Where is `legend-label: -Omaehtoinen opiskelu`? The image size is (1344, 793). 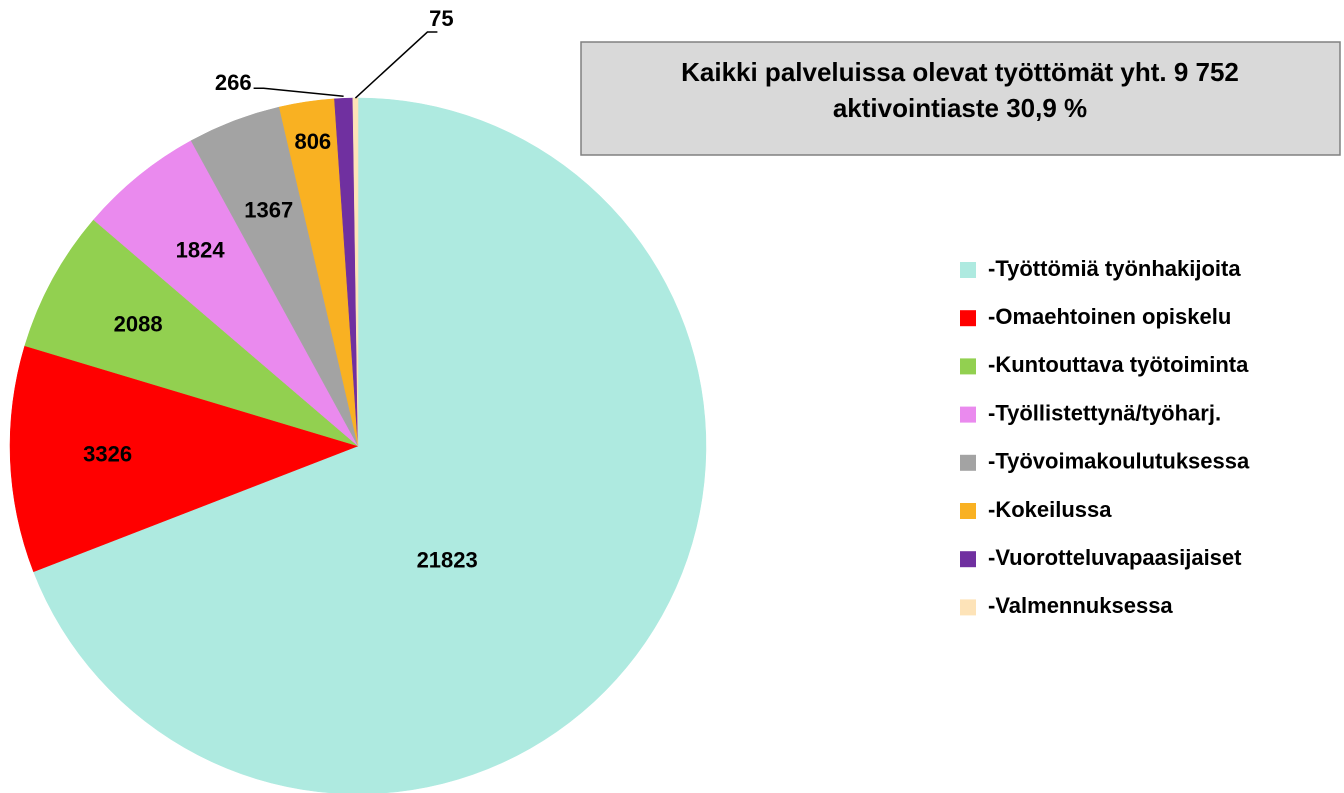 legend-label: -Omaehtoinen opiskelu is located at coordinates (1109, 316).